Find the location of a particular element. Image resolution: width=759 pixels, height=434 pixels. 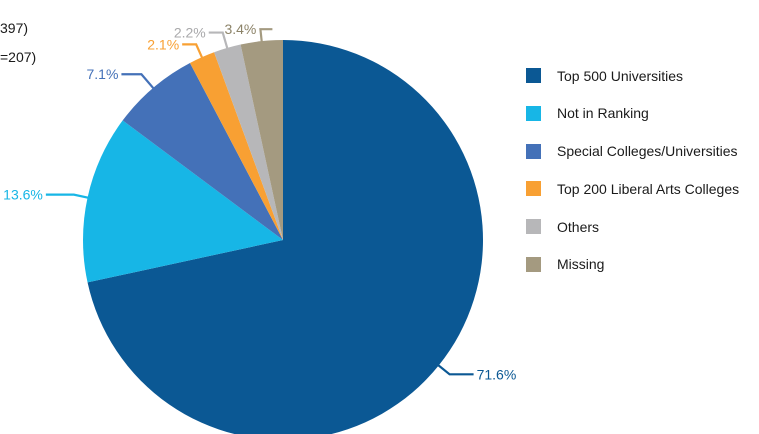

legend-item: Special Colleges/Universities is located at coordinates (632, 151).